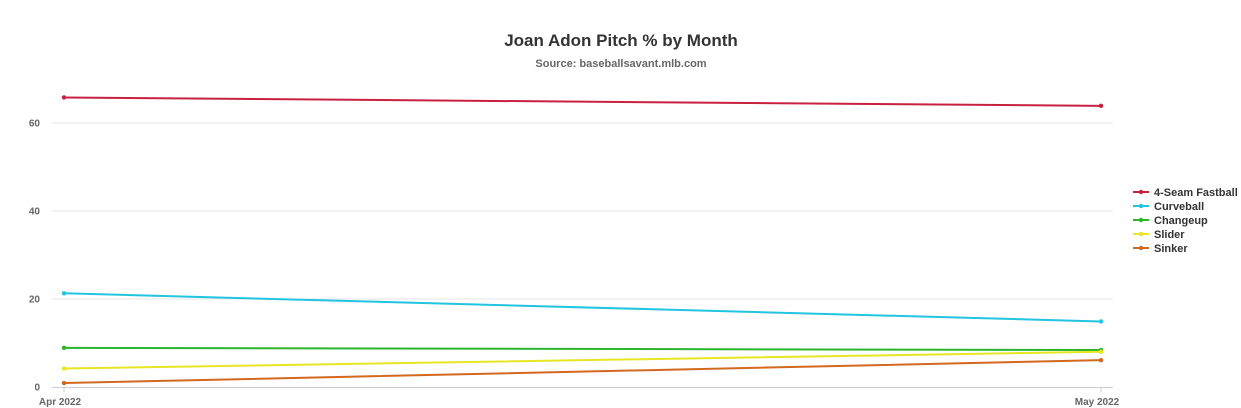 This screenshot has width=1241, height=408. What do you see at coordinates (1196, 193) in the screenshot?
I see `legend-label: 4-Seam Fastball` at bounding box center [1196, 193].